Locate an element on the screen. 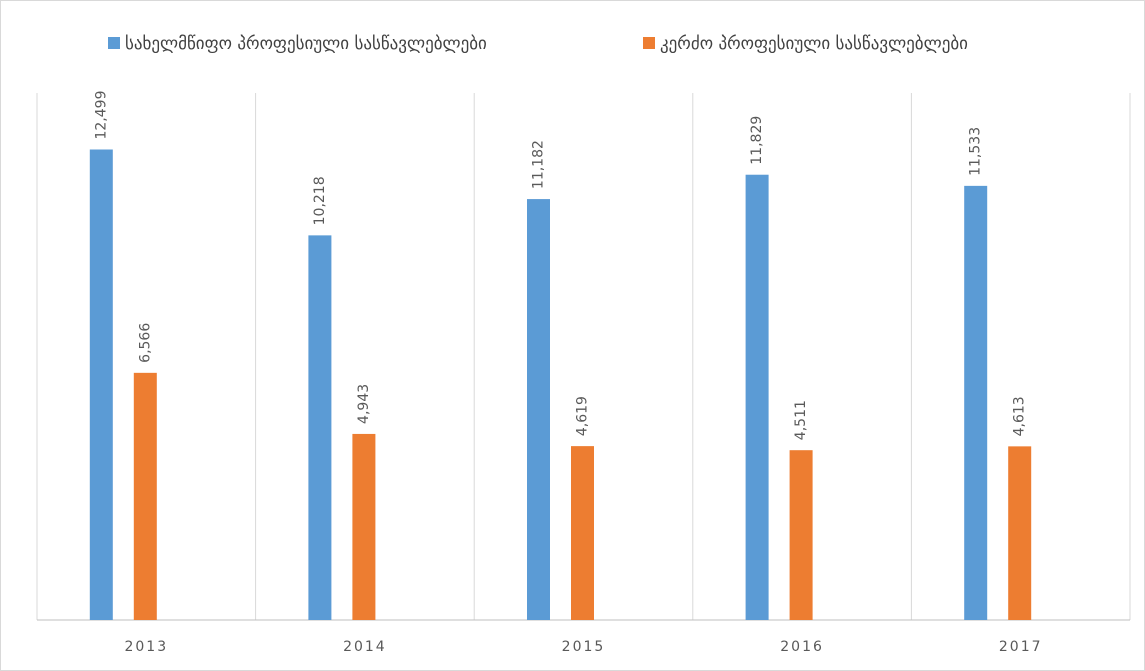  data-label: 4,619 is located at coordinates (583, 416).